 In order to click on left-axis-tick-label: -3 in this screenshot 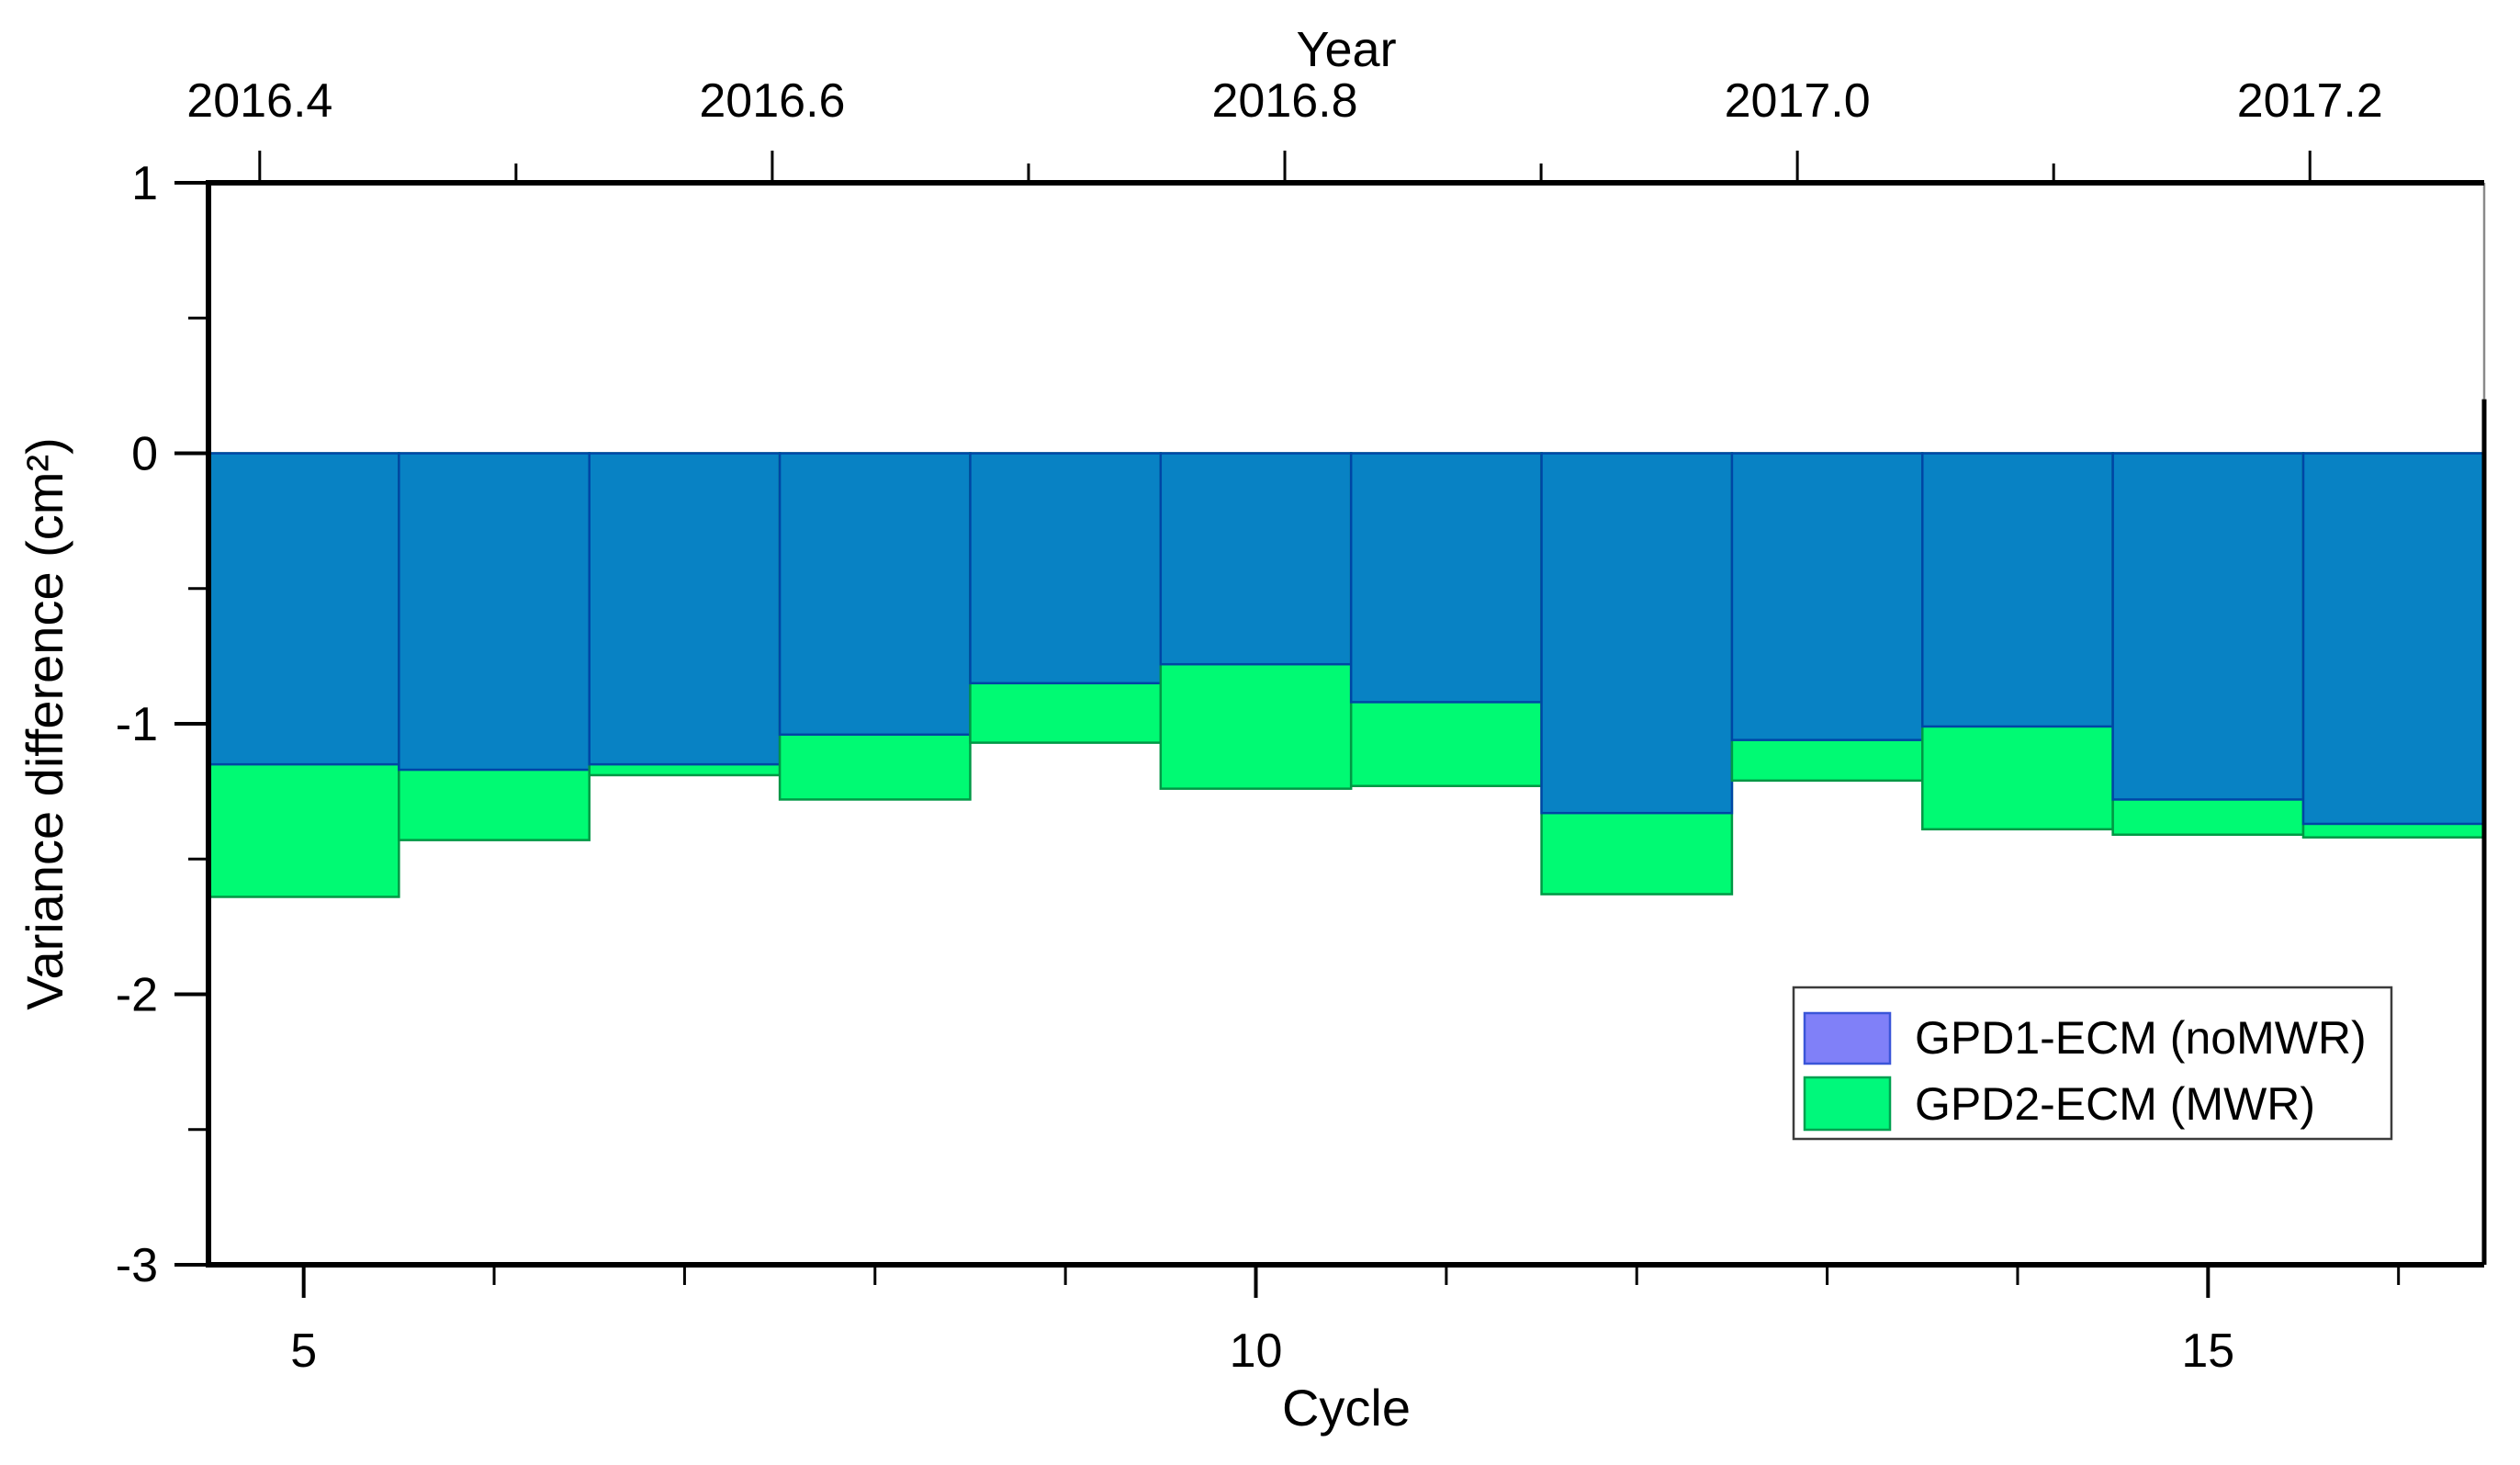, I will do `click(137, 1265)`.